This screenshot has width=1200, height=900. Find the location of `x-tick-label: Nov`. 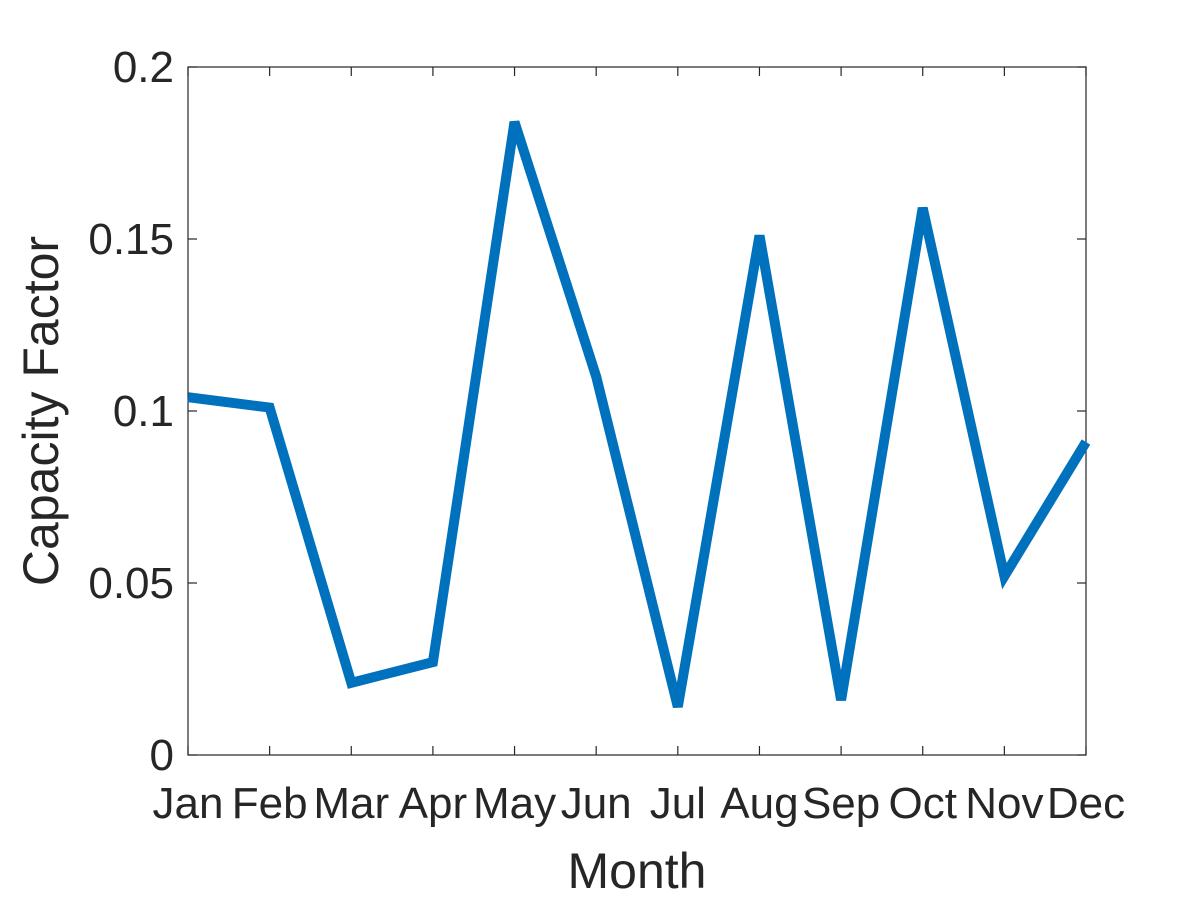

x-tick-label: Nov is located at coordinates (1004, 803).